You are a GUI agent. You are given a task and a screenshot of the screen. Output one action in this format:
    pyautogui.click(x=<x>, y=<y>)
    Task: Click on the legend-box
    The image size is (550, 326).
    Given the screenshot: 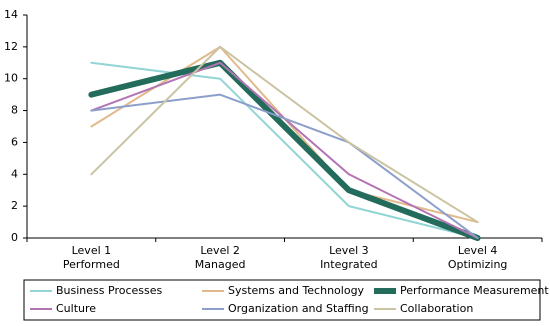 What is the action you would take?
    pyautogui.click(x=282, y=300)
    